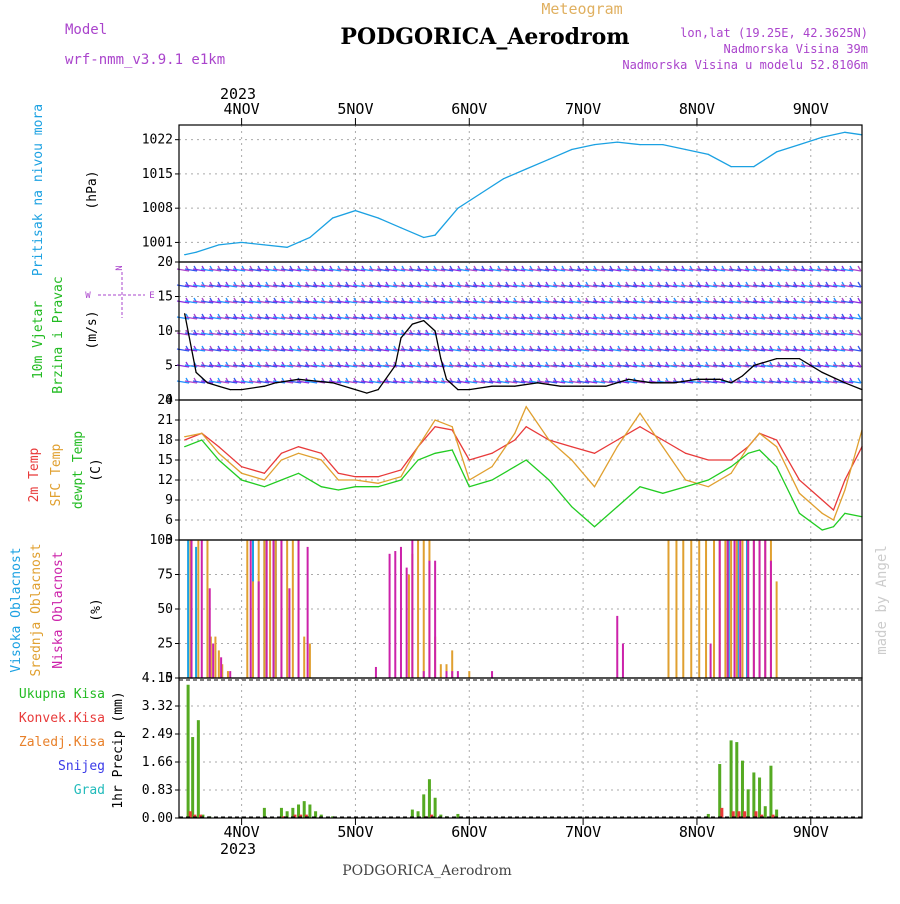 Image resolution: width=900 pixels, height=904 pixels. Describe the element at coordinates (502, 193) in the screenshot. I see `pressure-panel: 1001 1008 1015 1022` at that location.